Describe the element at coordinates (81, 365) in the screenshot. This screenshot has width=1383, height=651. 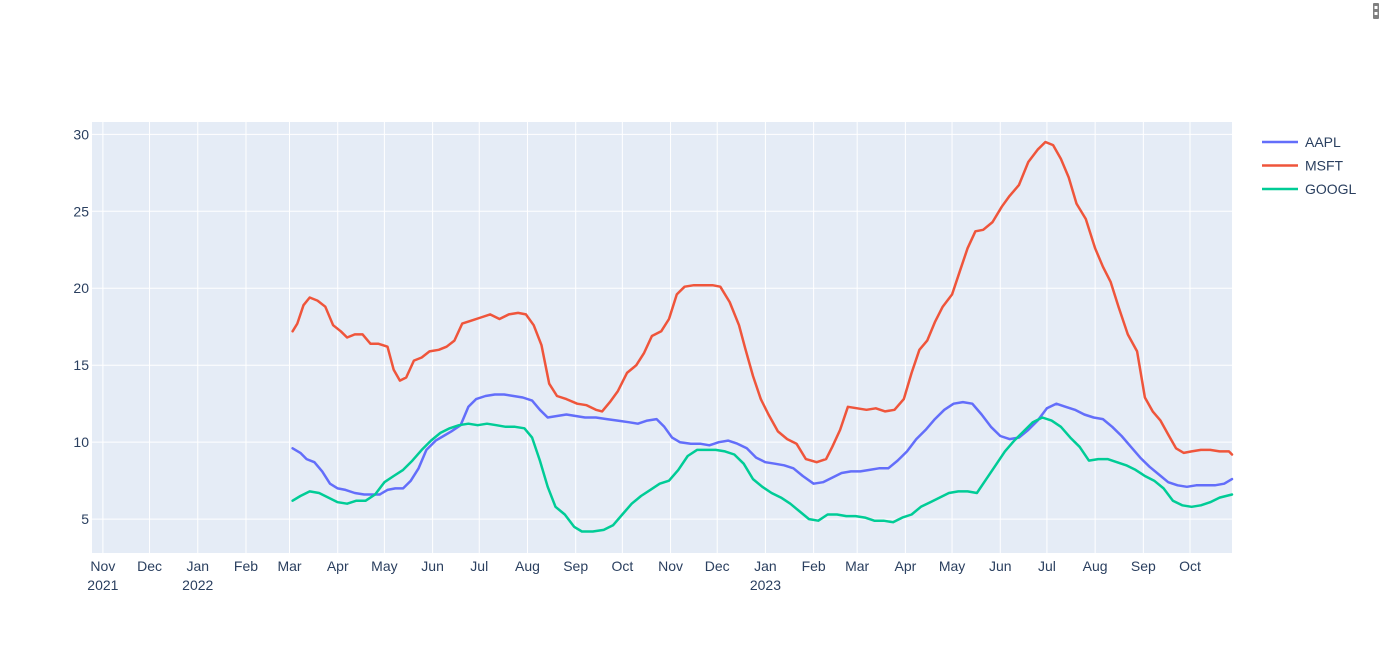
I see `y-tick-label: 15` at that location.